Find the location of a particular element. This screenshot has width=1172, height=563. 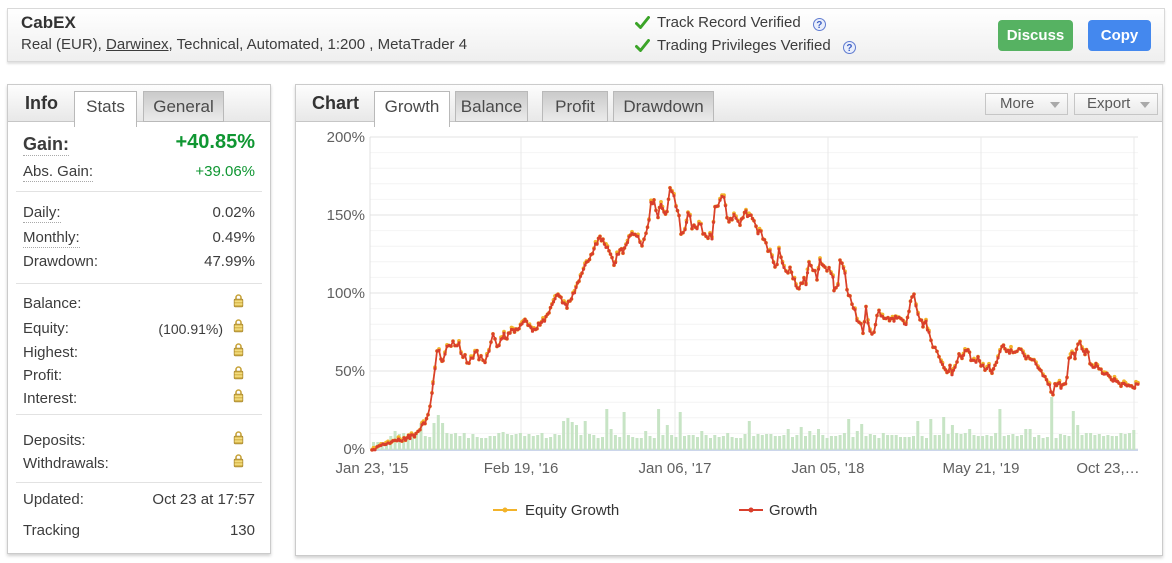

svg-text: Growth is located at coordinates (793, 510).